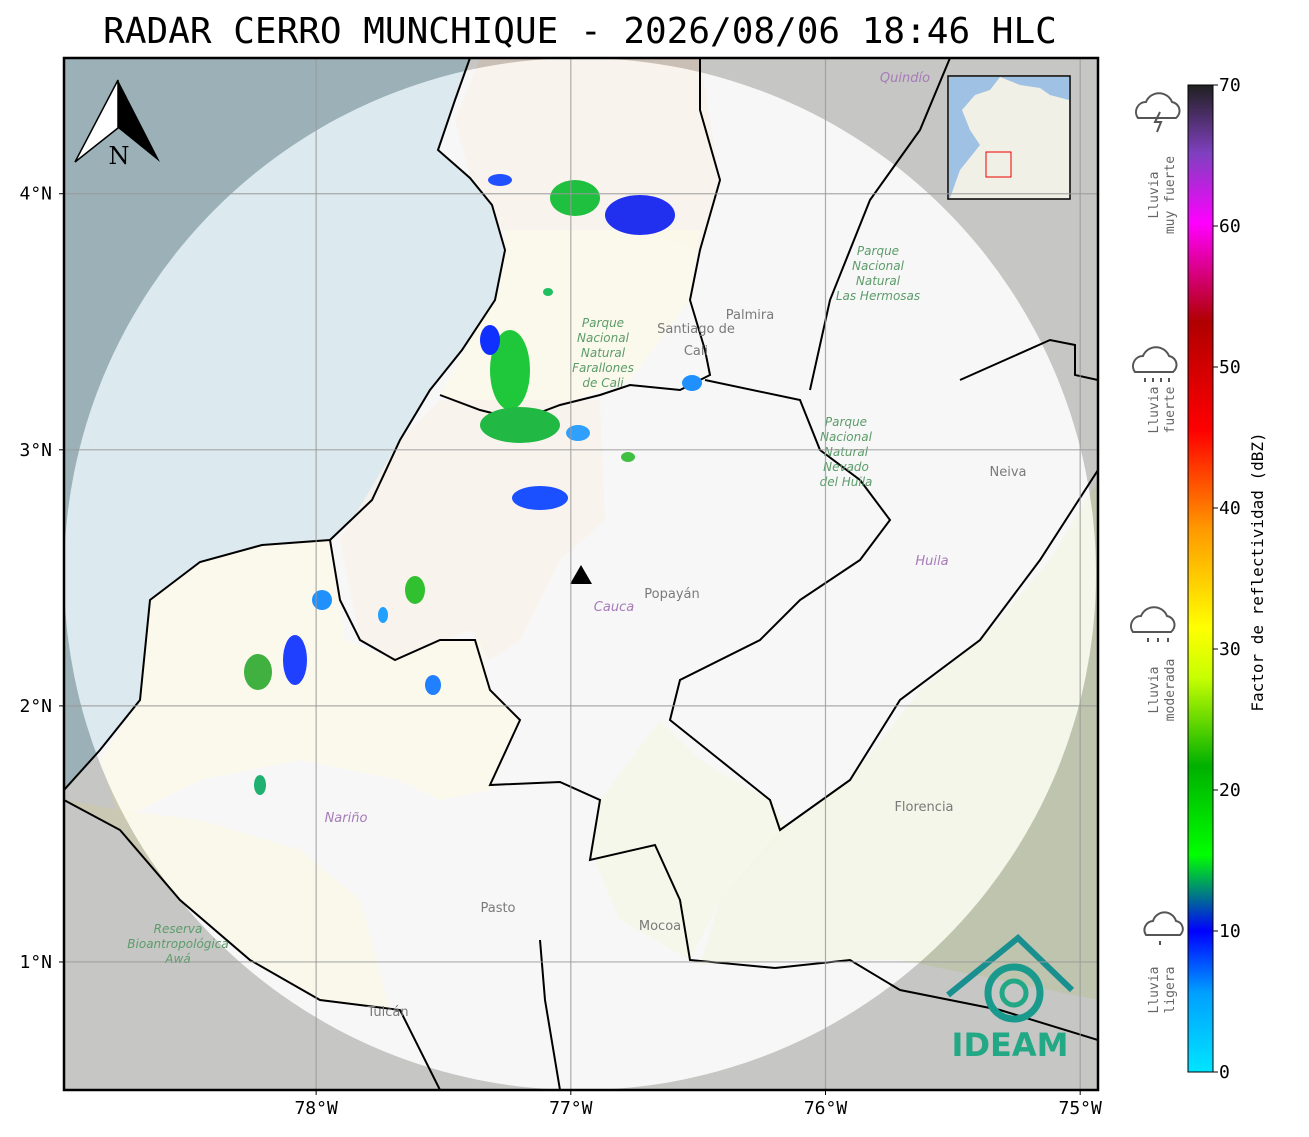 The image size is (1309, 1137). I want to click on y-tick-label: 4°N, so click(35, 194).